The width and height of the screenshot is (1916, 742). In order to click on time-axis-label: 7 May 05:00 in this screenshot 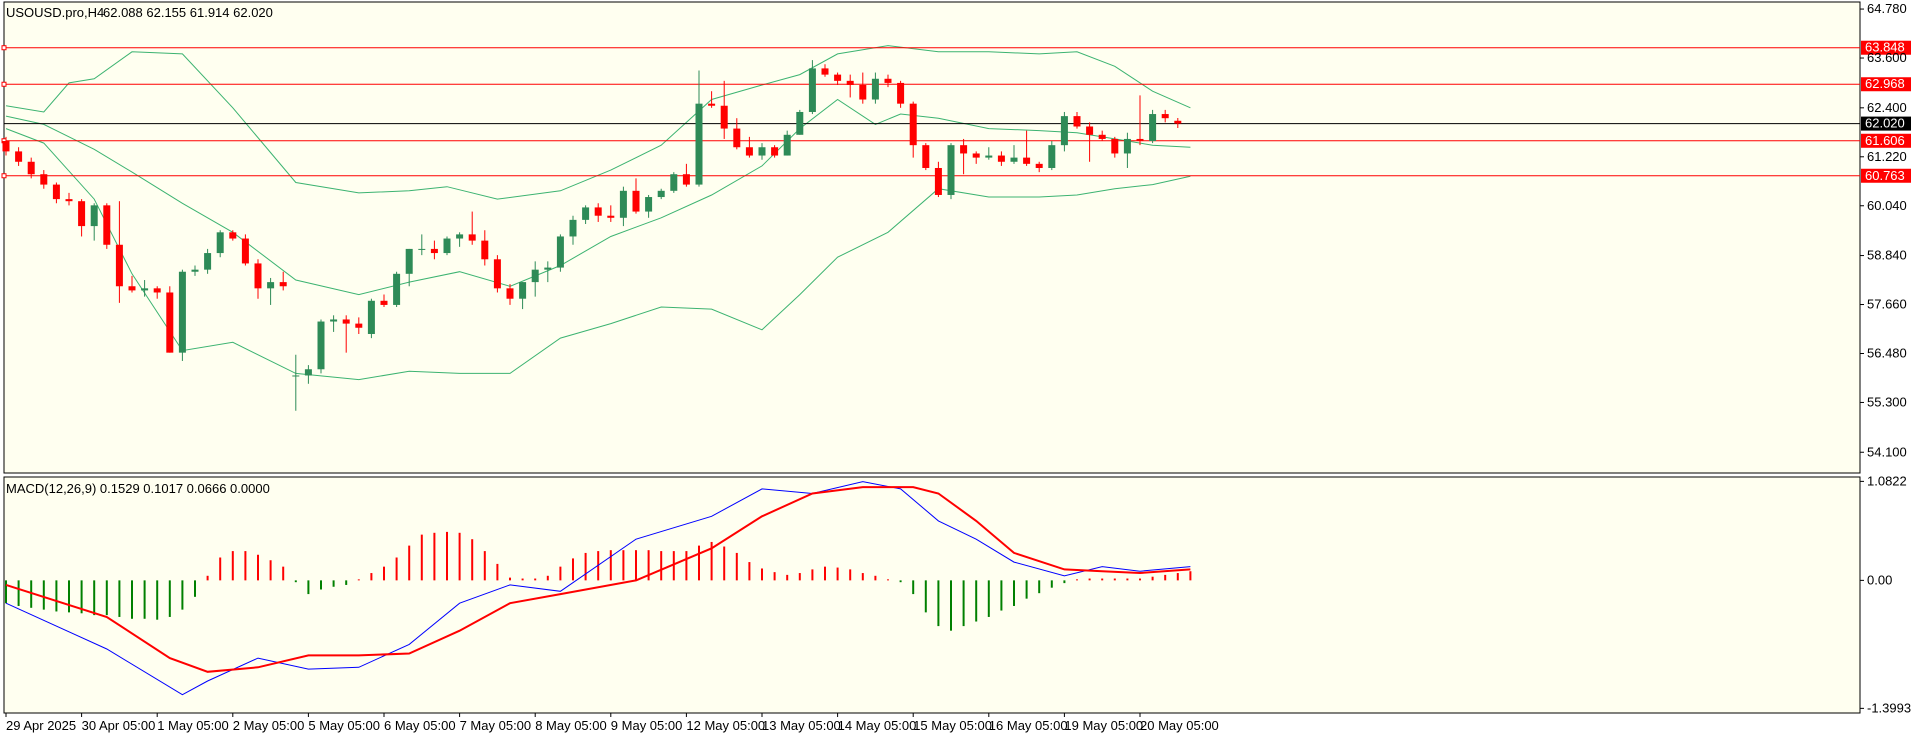, I will do `click(496, 725)`.